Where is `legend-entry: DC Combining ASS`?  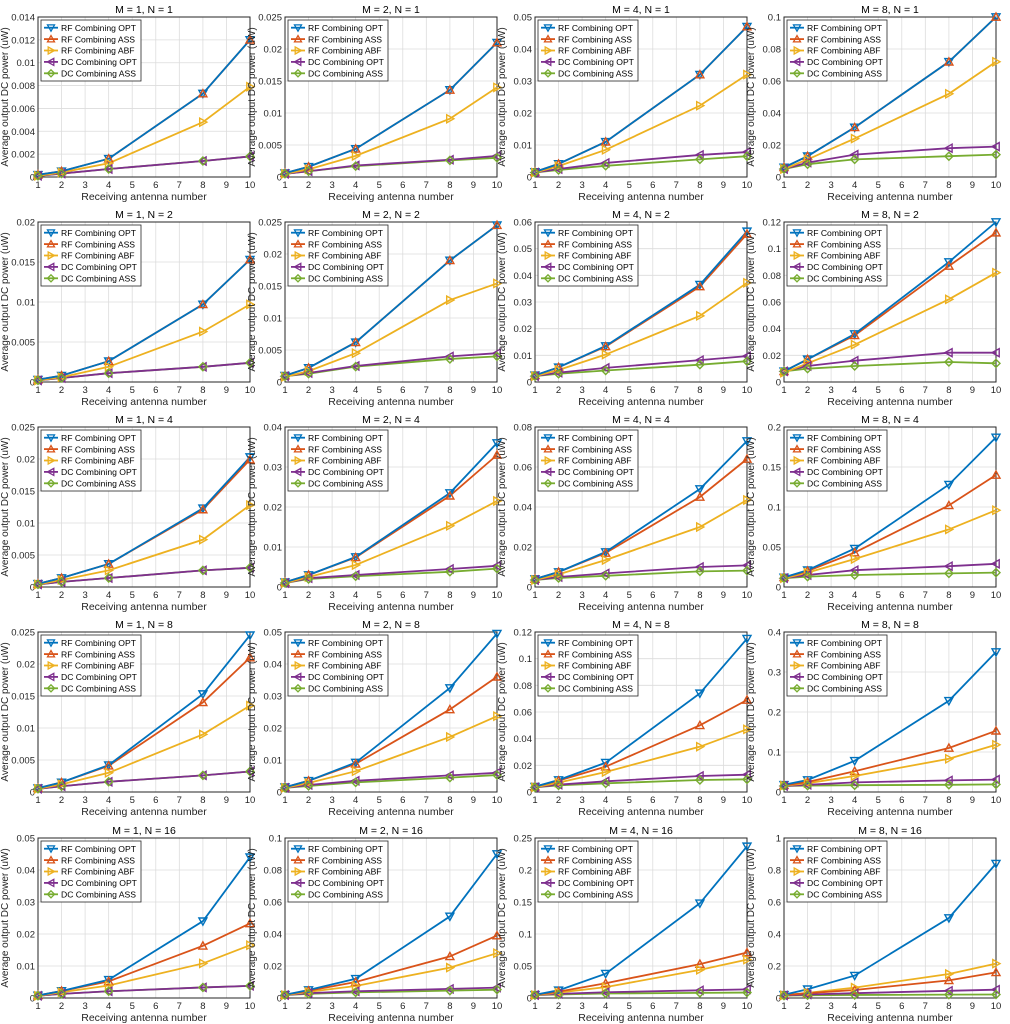 legend-entry: DC Combining ASS is located at coordinates (844, 689).